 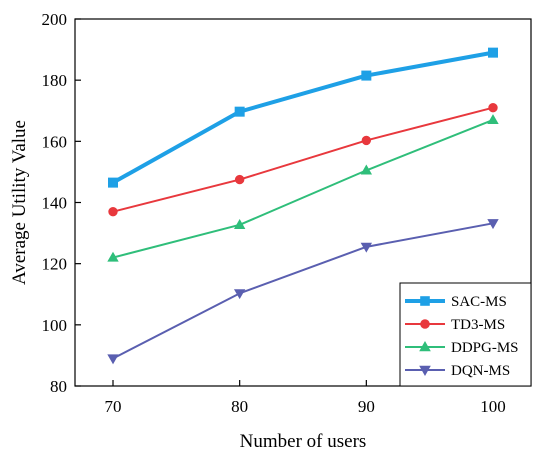 I want to click on legend-item: DDPG-MS, so click(x=462, y=348).